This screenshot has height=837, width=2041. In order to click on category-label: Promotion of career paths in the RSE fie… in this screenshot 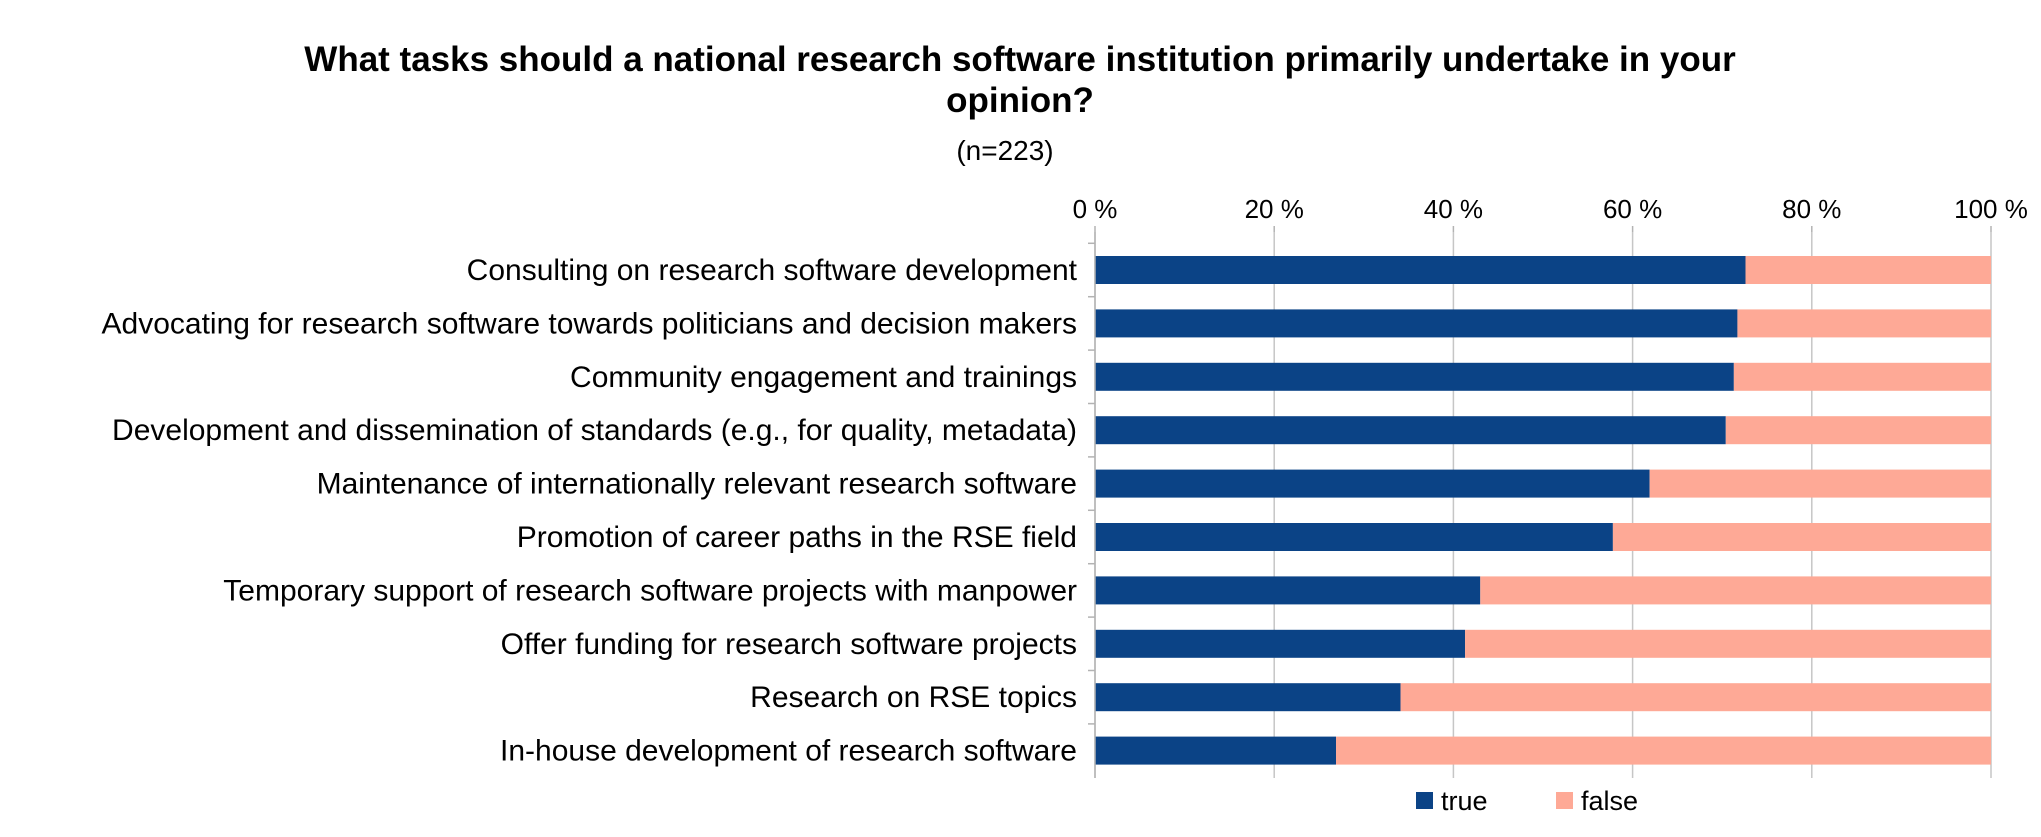, I will do `click(797, 537)`.